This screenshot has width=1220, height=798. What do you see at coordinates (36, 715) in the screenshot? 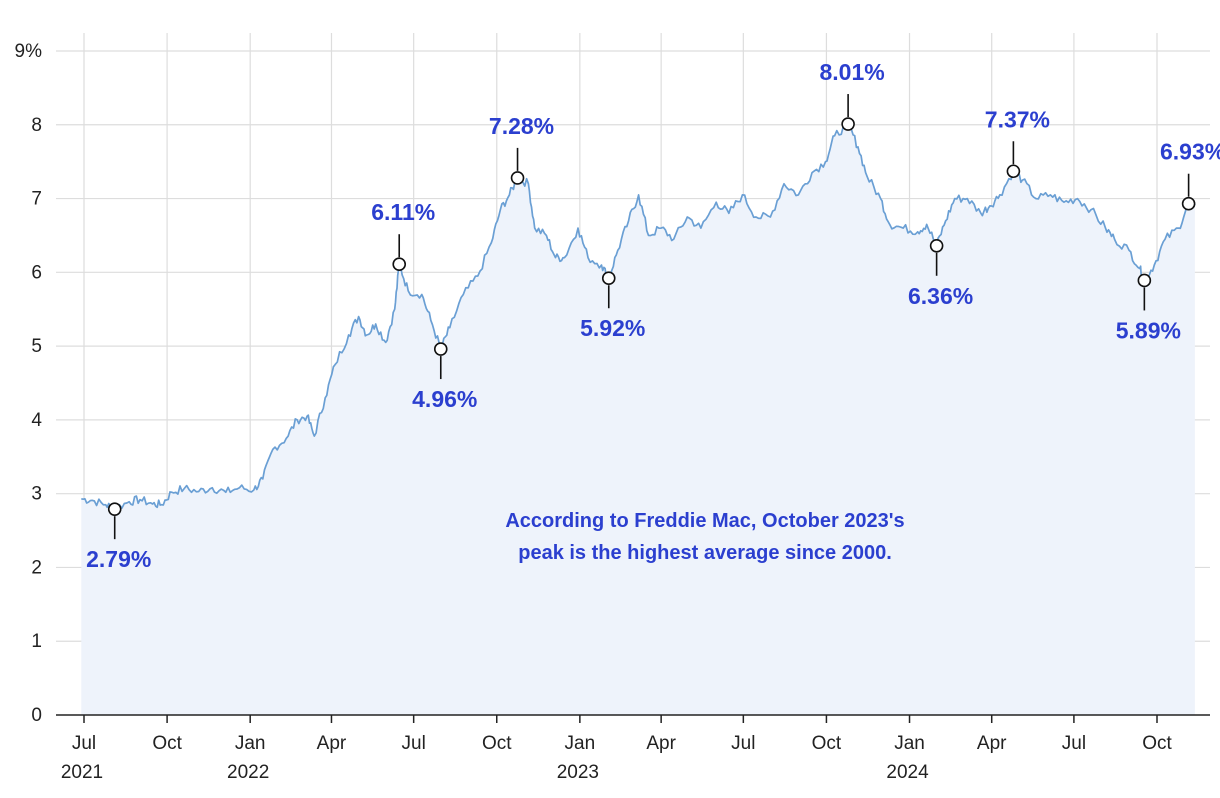
I see `y-tick-label: 0` at bounding box center [36, 715].